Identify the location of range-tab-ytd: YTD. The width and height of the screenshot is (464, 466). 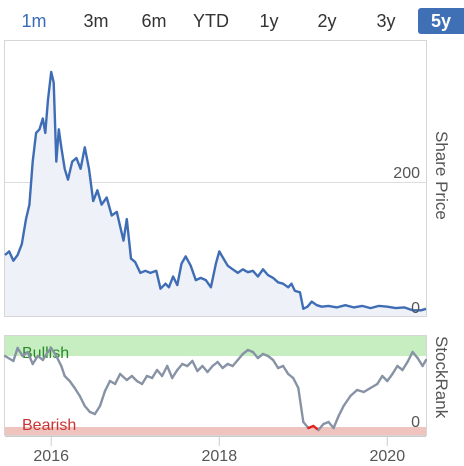
(211, 21).